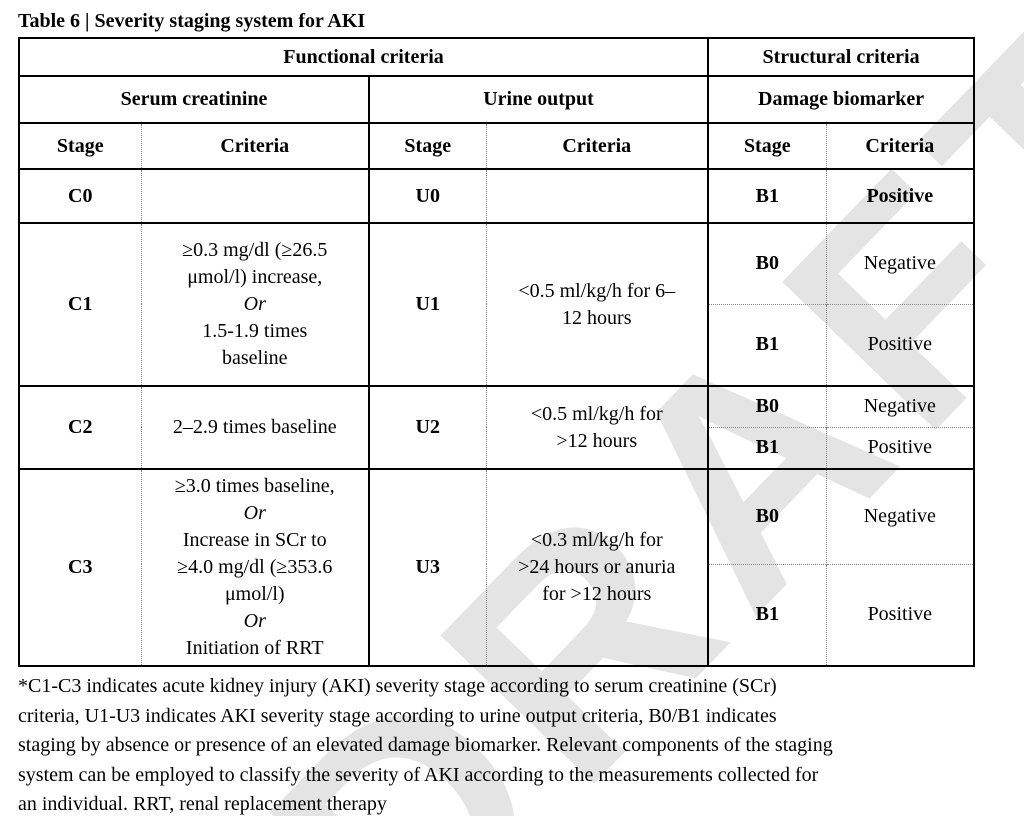  What do you see at coordinates (597, 195) in the screenshot?
I see `u0-criteria-cell` at bounding box center [597, 195].